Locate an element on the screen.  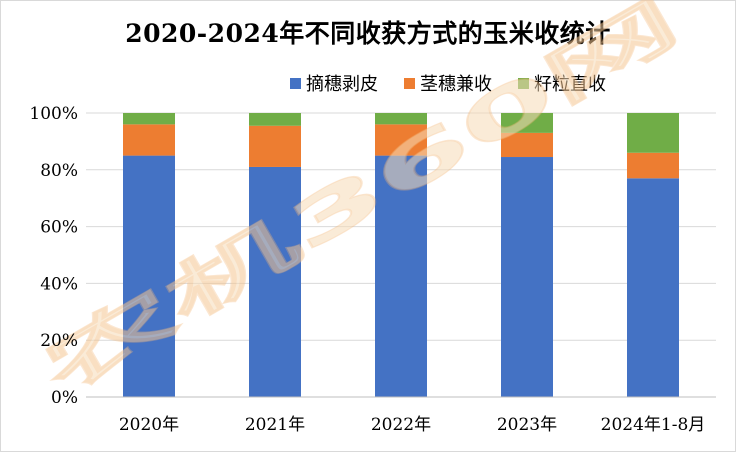
y-tick-label-1: 20% is located at coordinates (59, 341).